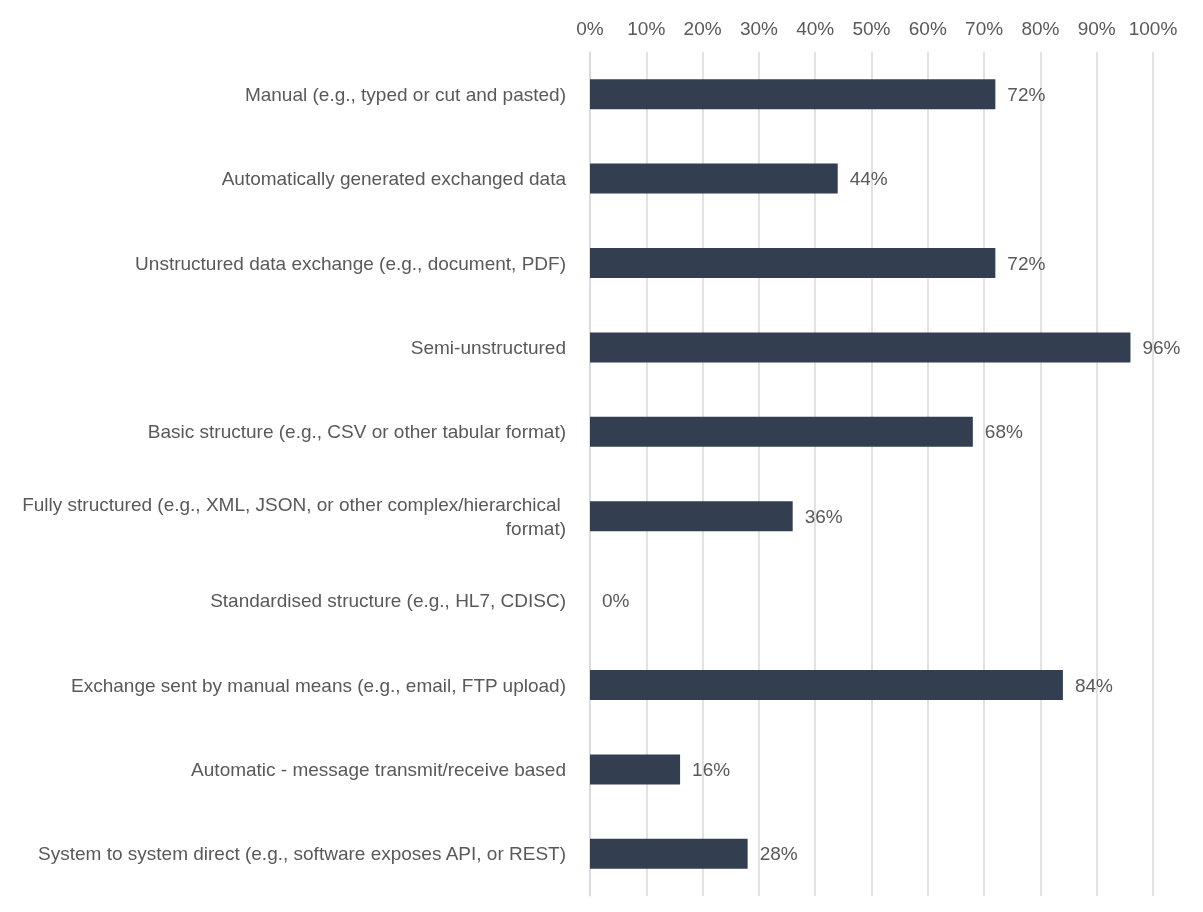 The image size is (1203, 912). I want to click on y-tick-label: Manual (e.g., typed or cut and pasted), so click(405, 94).